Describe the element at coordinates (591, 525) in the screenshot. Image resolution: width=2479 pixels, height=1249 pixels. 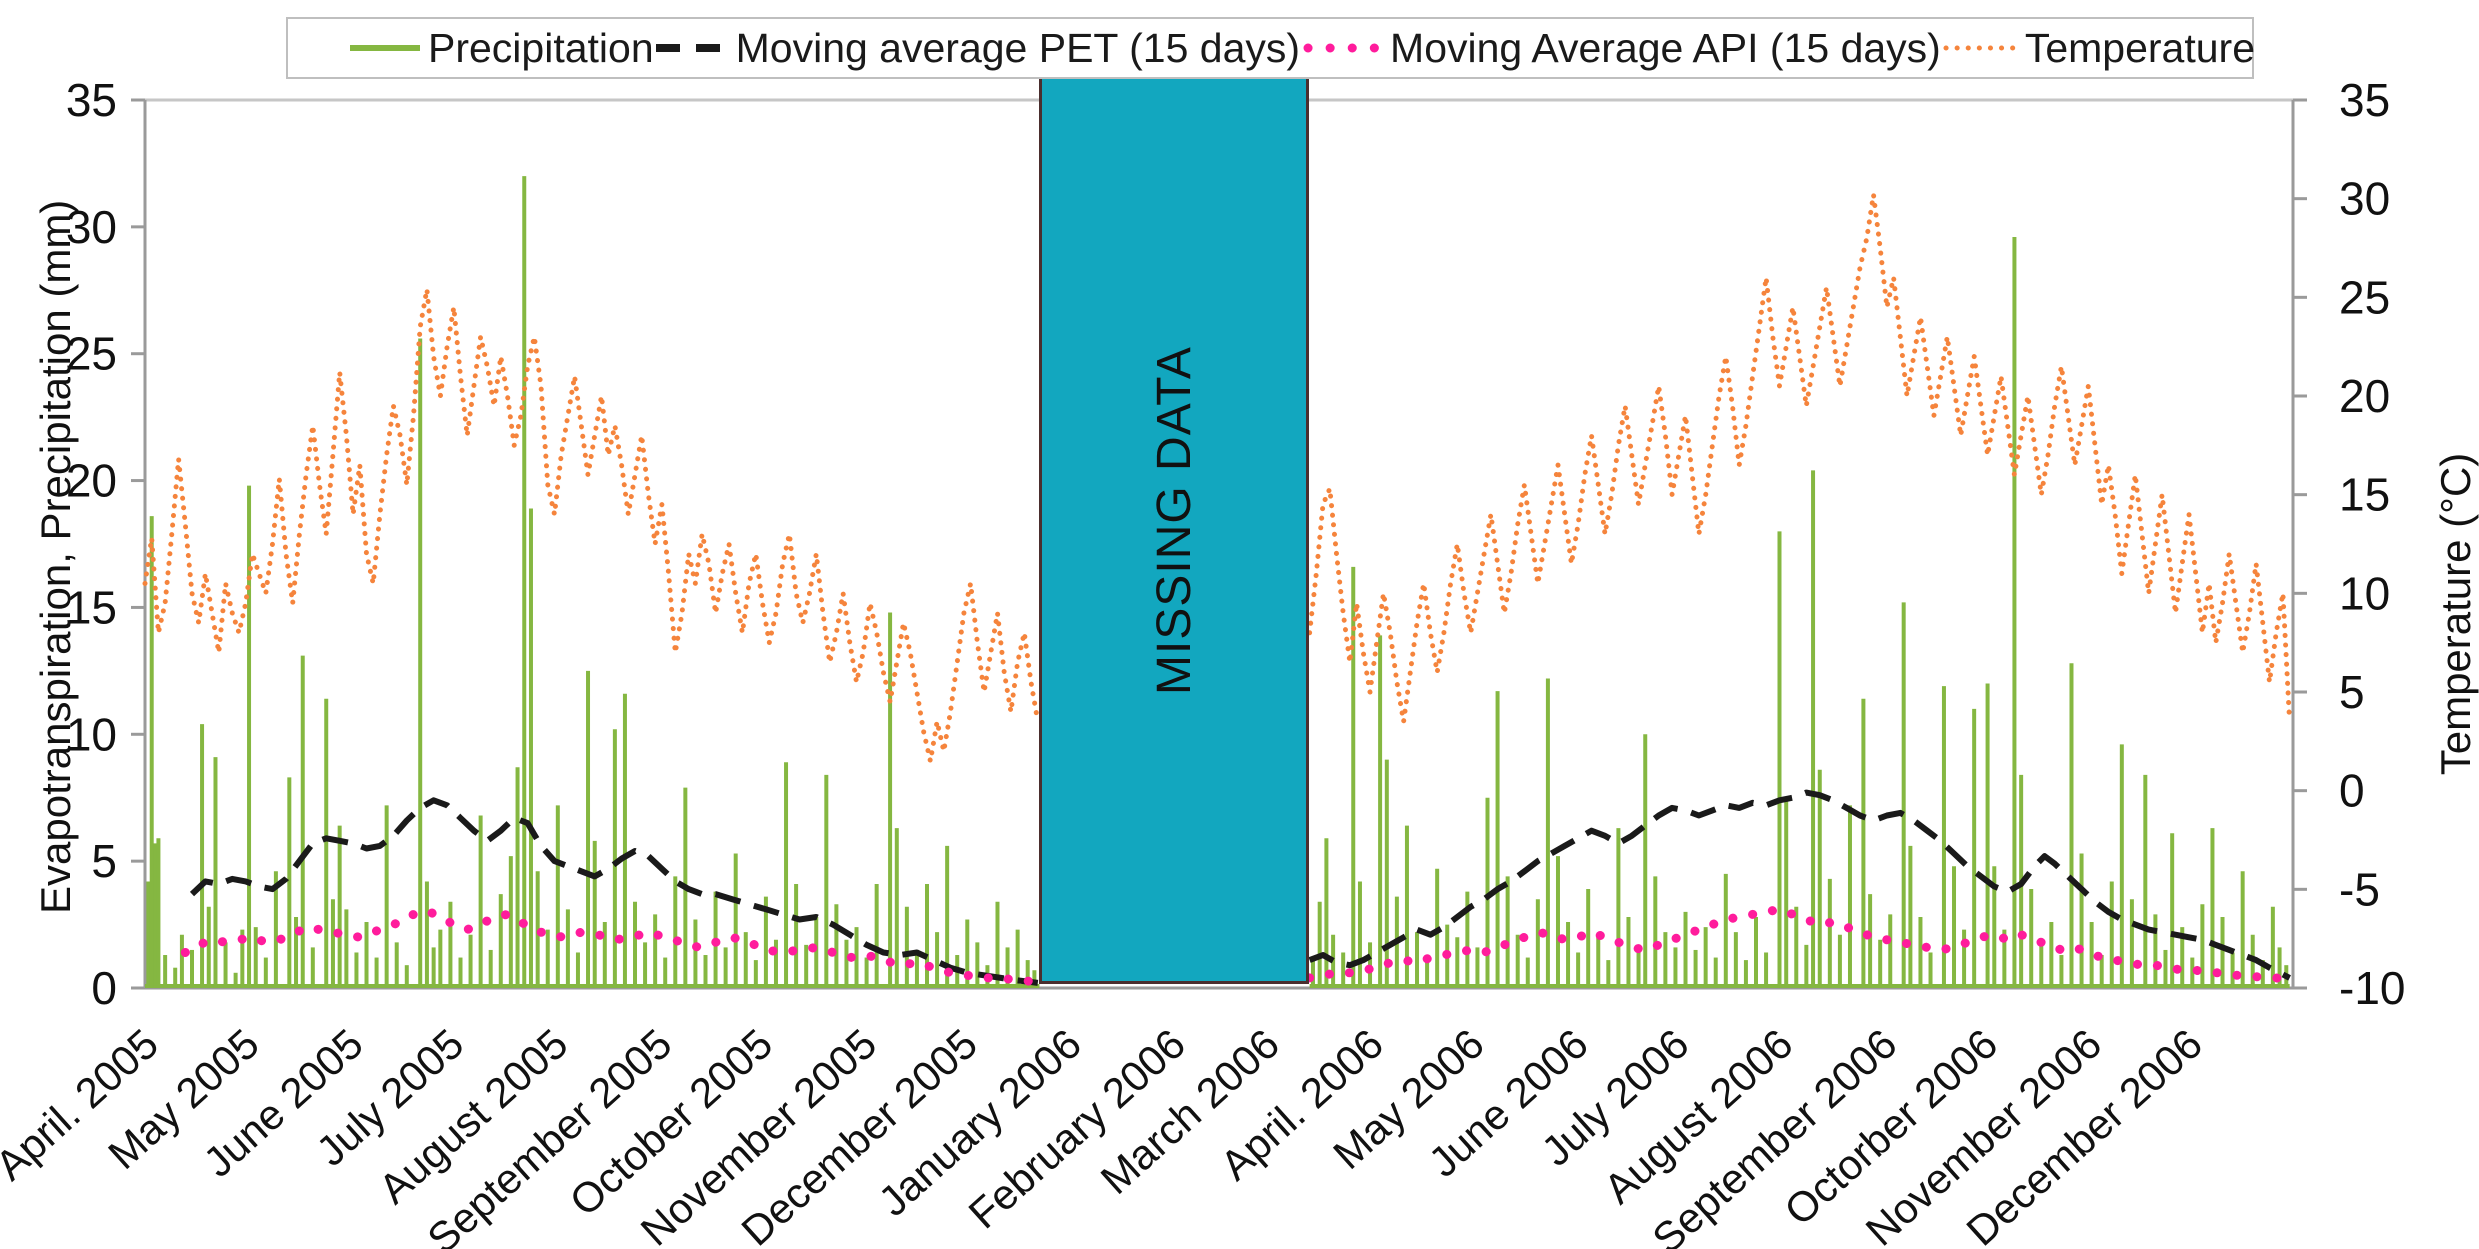
I see `series-temperature` at that location.